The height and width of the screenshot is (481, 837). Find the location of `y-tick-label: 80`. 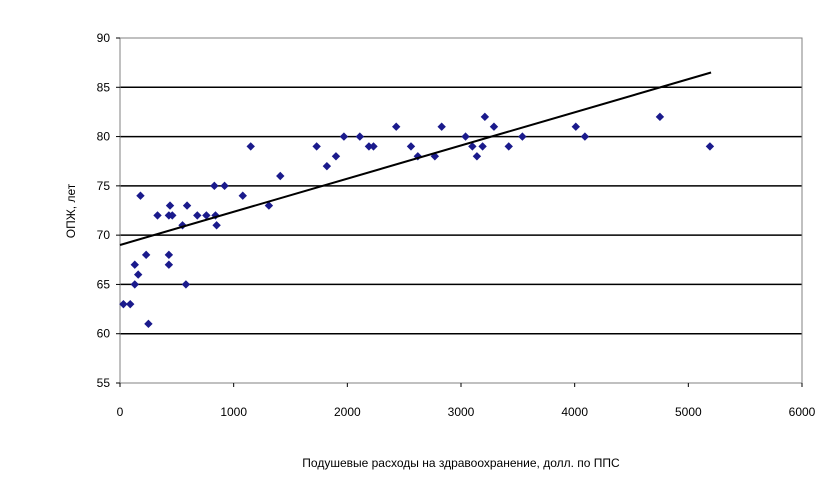

y-tick-label: 80 is located at coordinates (104, 137).